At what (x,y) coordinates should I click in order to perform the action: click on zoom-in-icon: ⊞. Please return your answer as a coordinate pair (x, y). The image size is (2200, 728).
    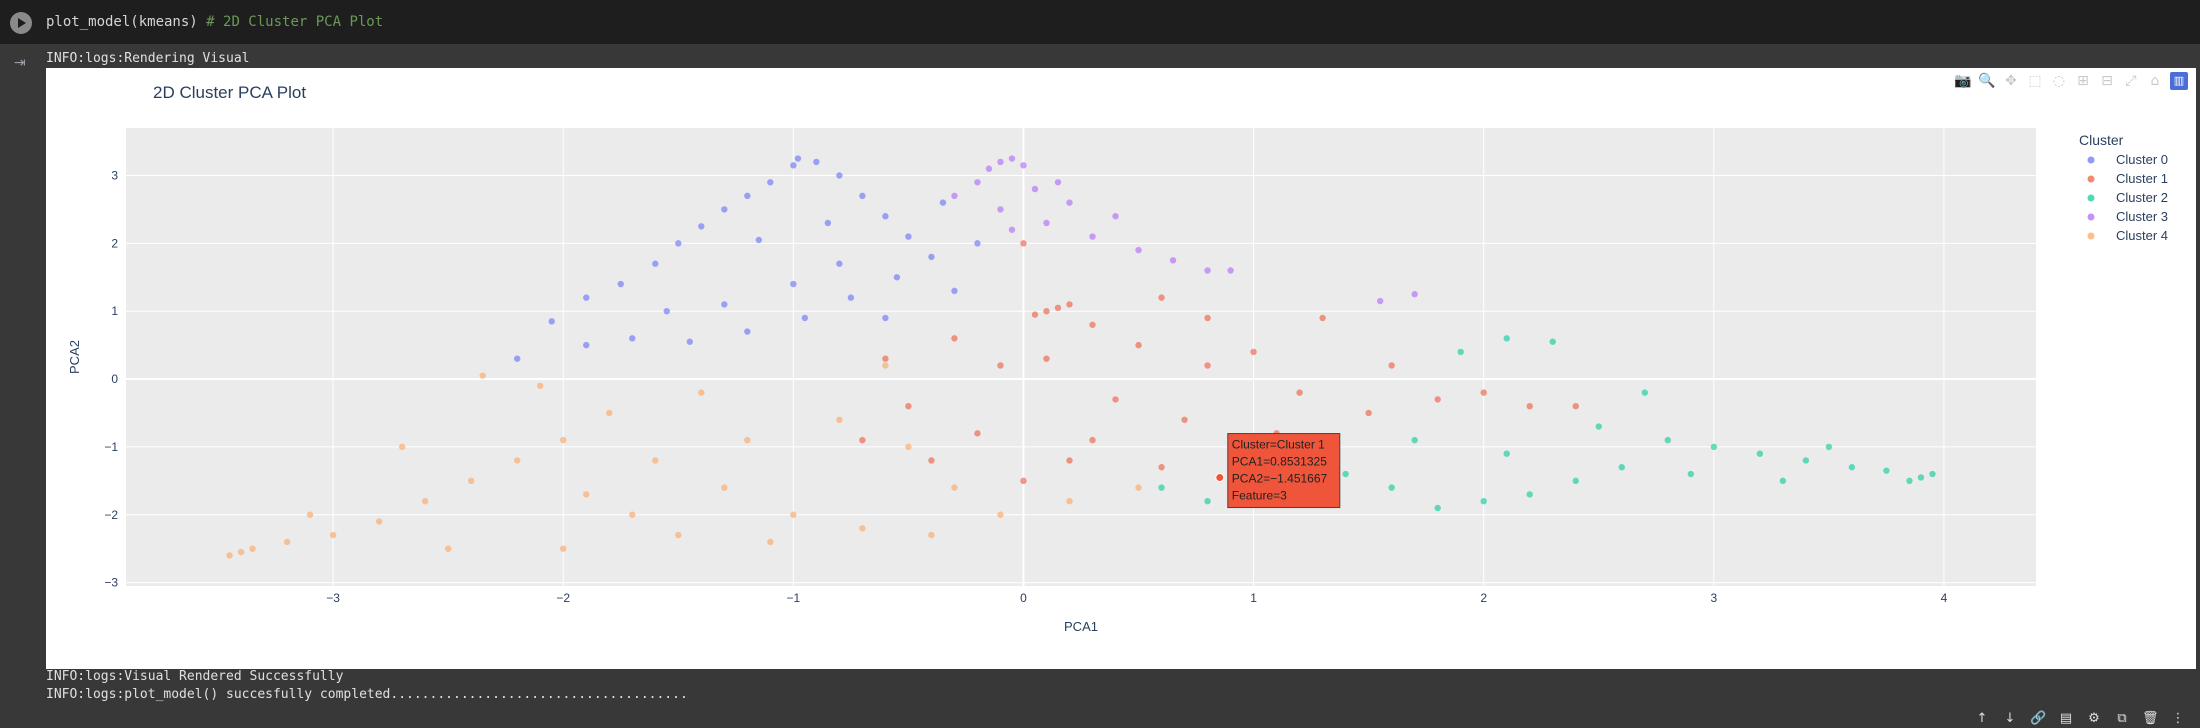
    Looking at the image, I should click on (2083, 81).